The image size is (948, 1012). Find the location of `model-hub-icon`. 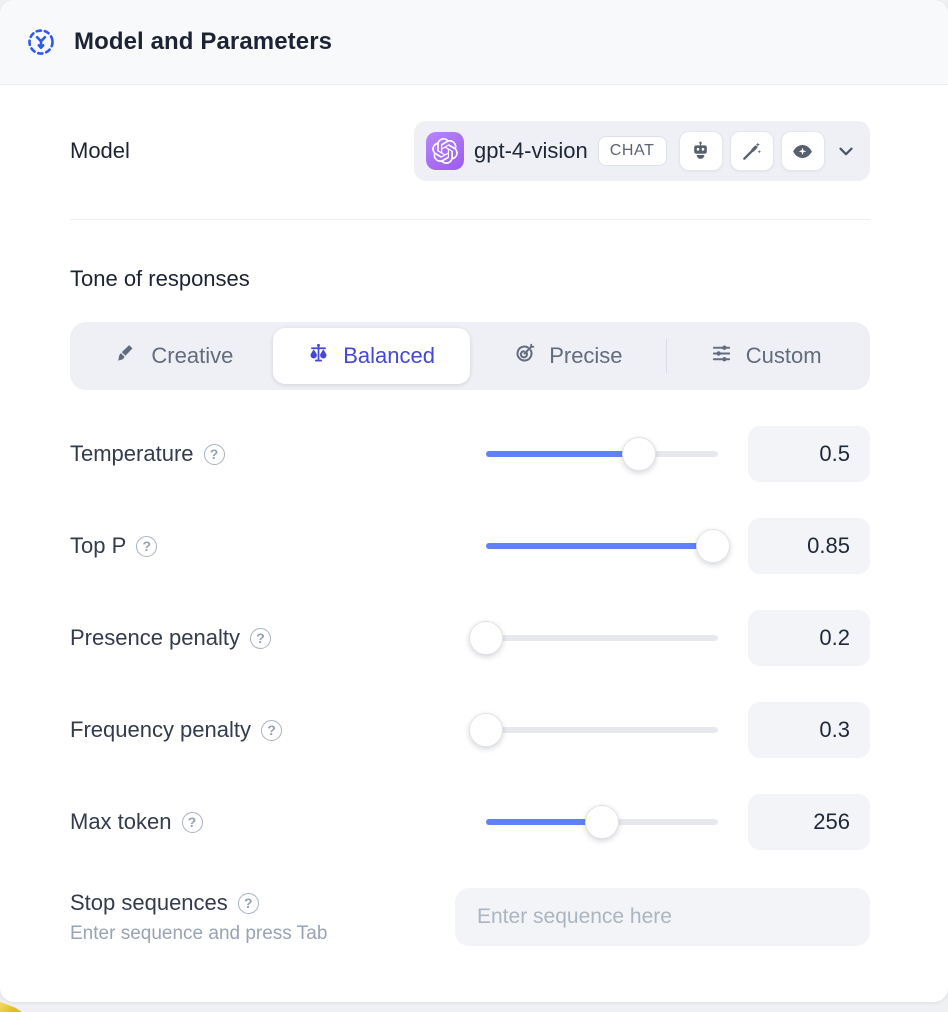

model-hub-icon is located at coordinates (41, 42).